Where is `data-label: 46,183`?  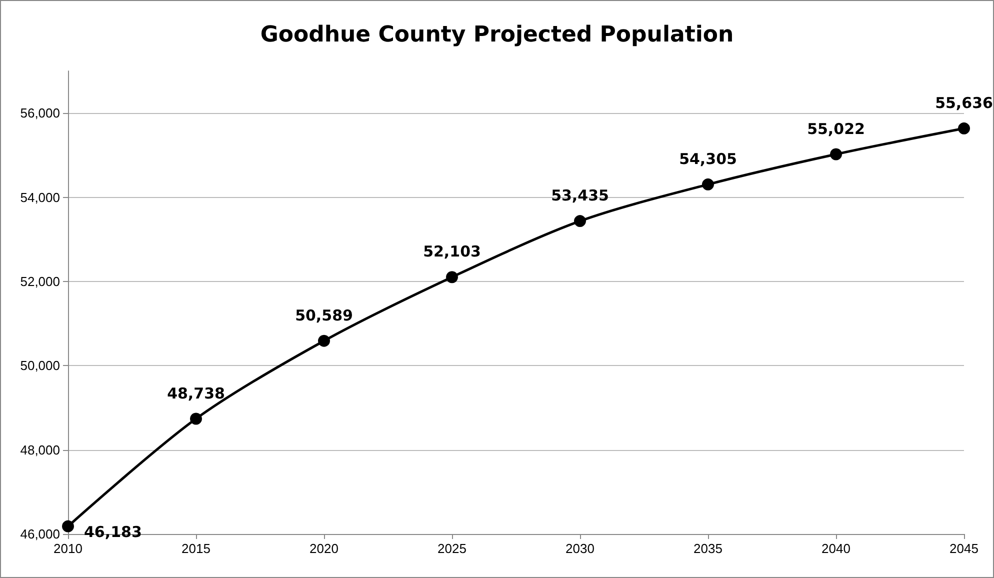
data-label: 46,183 is located at coordinates (113, 531).